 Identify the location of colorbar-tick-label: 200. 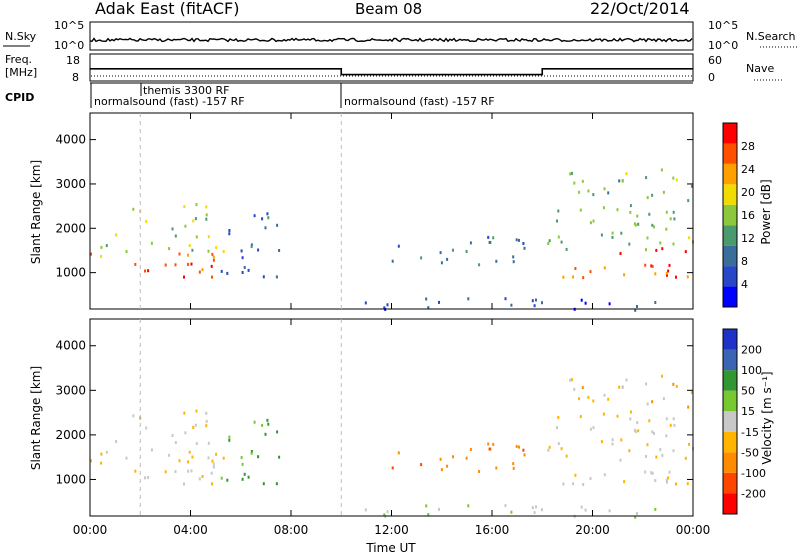
(751, 350).